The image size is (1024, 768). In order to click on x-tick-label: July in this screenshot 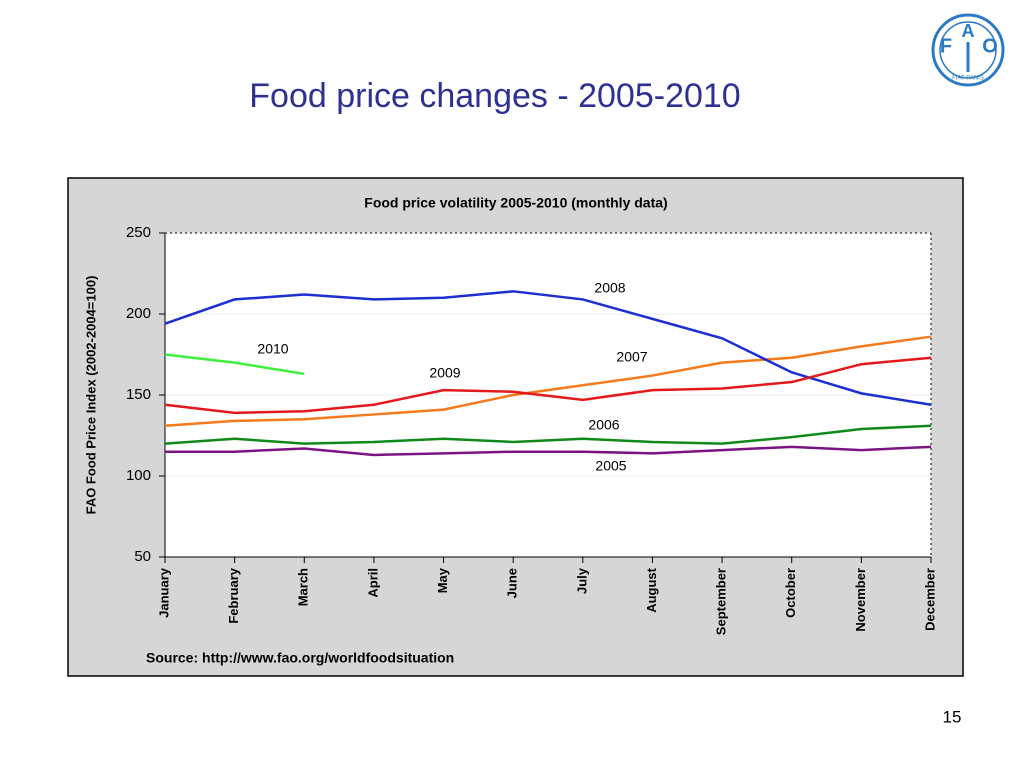, I will do `click(581, 580)`.